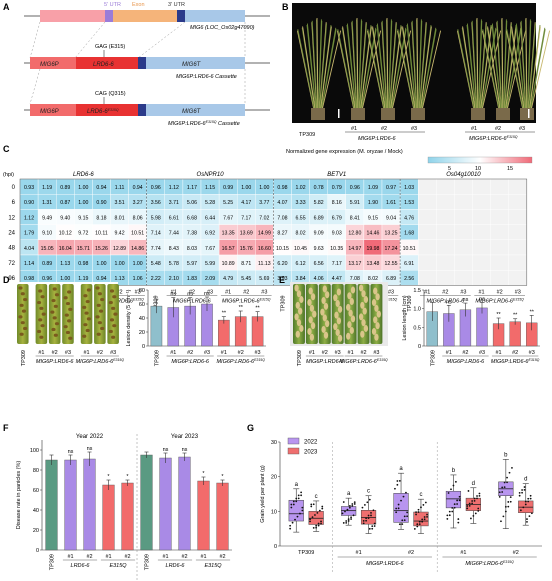 This screenshot has width=552, height=581. What do you see at coordinates (203, 474) in the screenshot?
I see `significance: *` at bounding box center [203, 474].